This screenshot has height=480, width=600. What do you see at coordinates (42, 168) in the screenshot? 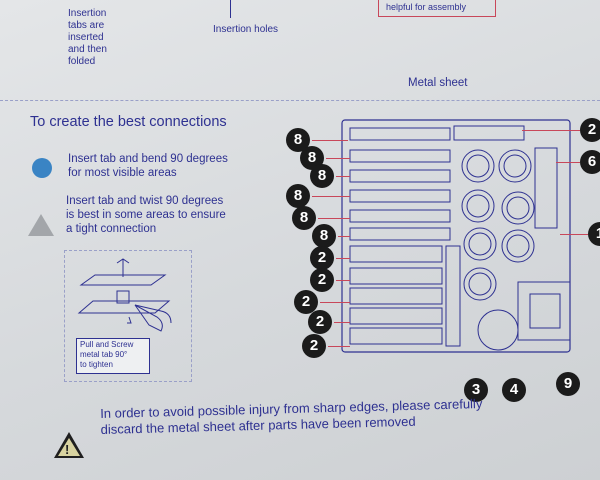
I see `bend-tab-icon` at bounding box center [42, 168].